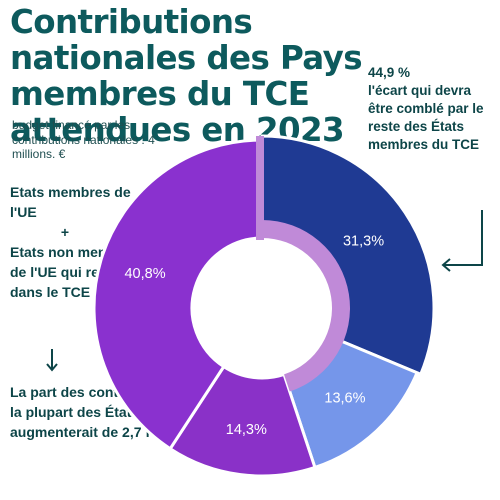 The width and height of the screenshot is (500, 500). What do you see at coordinates (389, 72) in the screenshot?
I see `gap-percentage: 44,9 %` at bounding box center [389, 72].